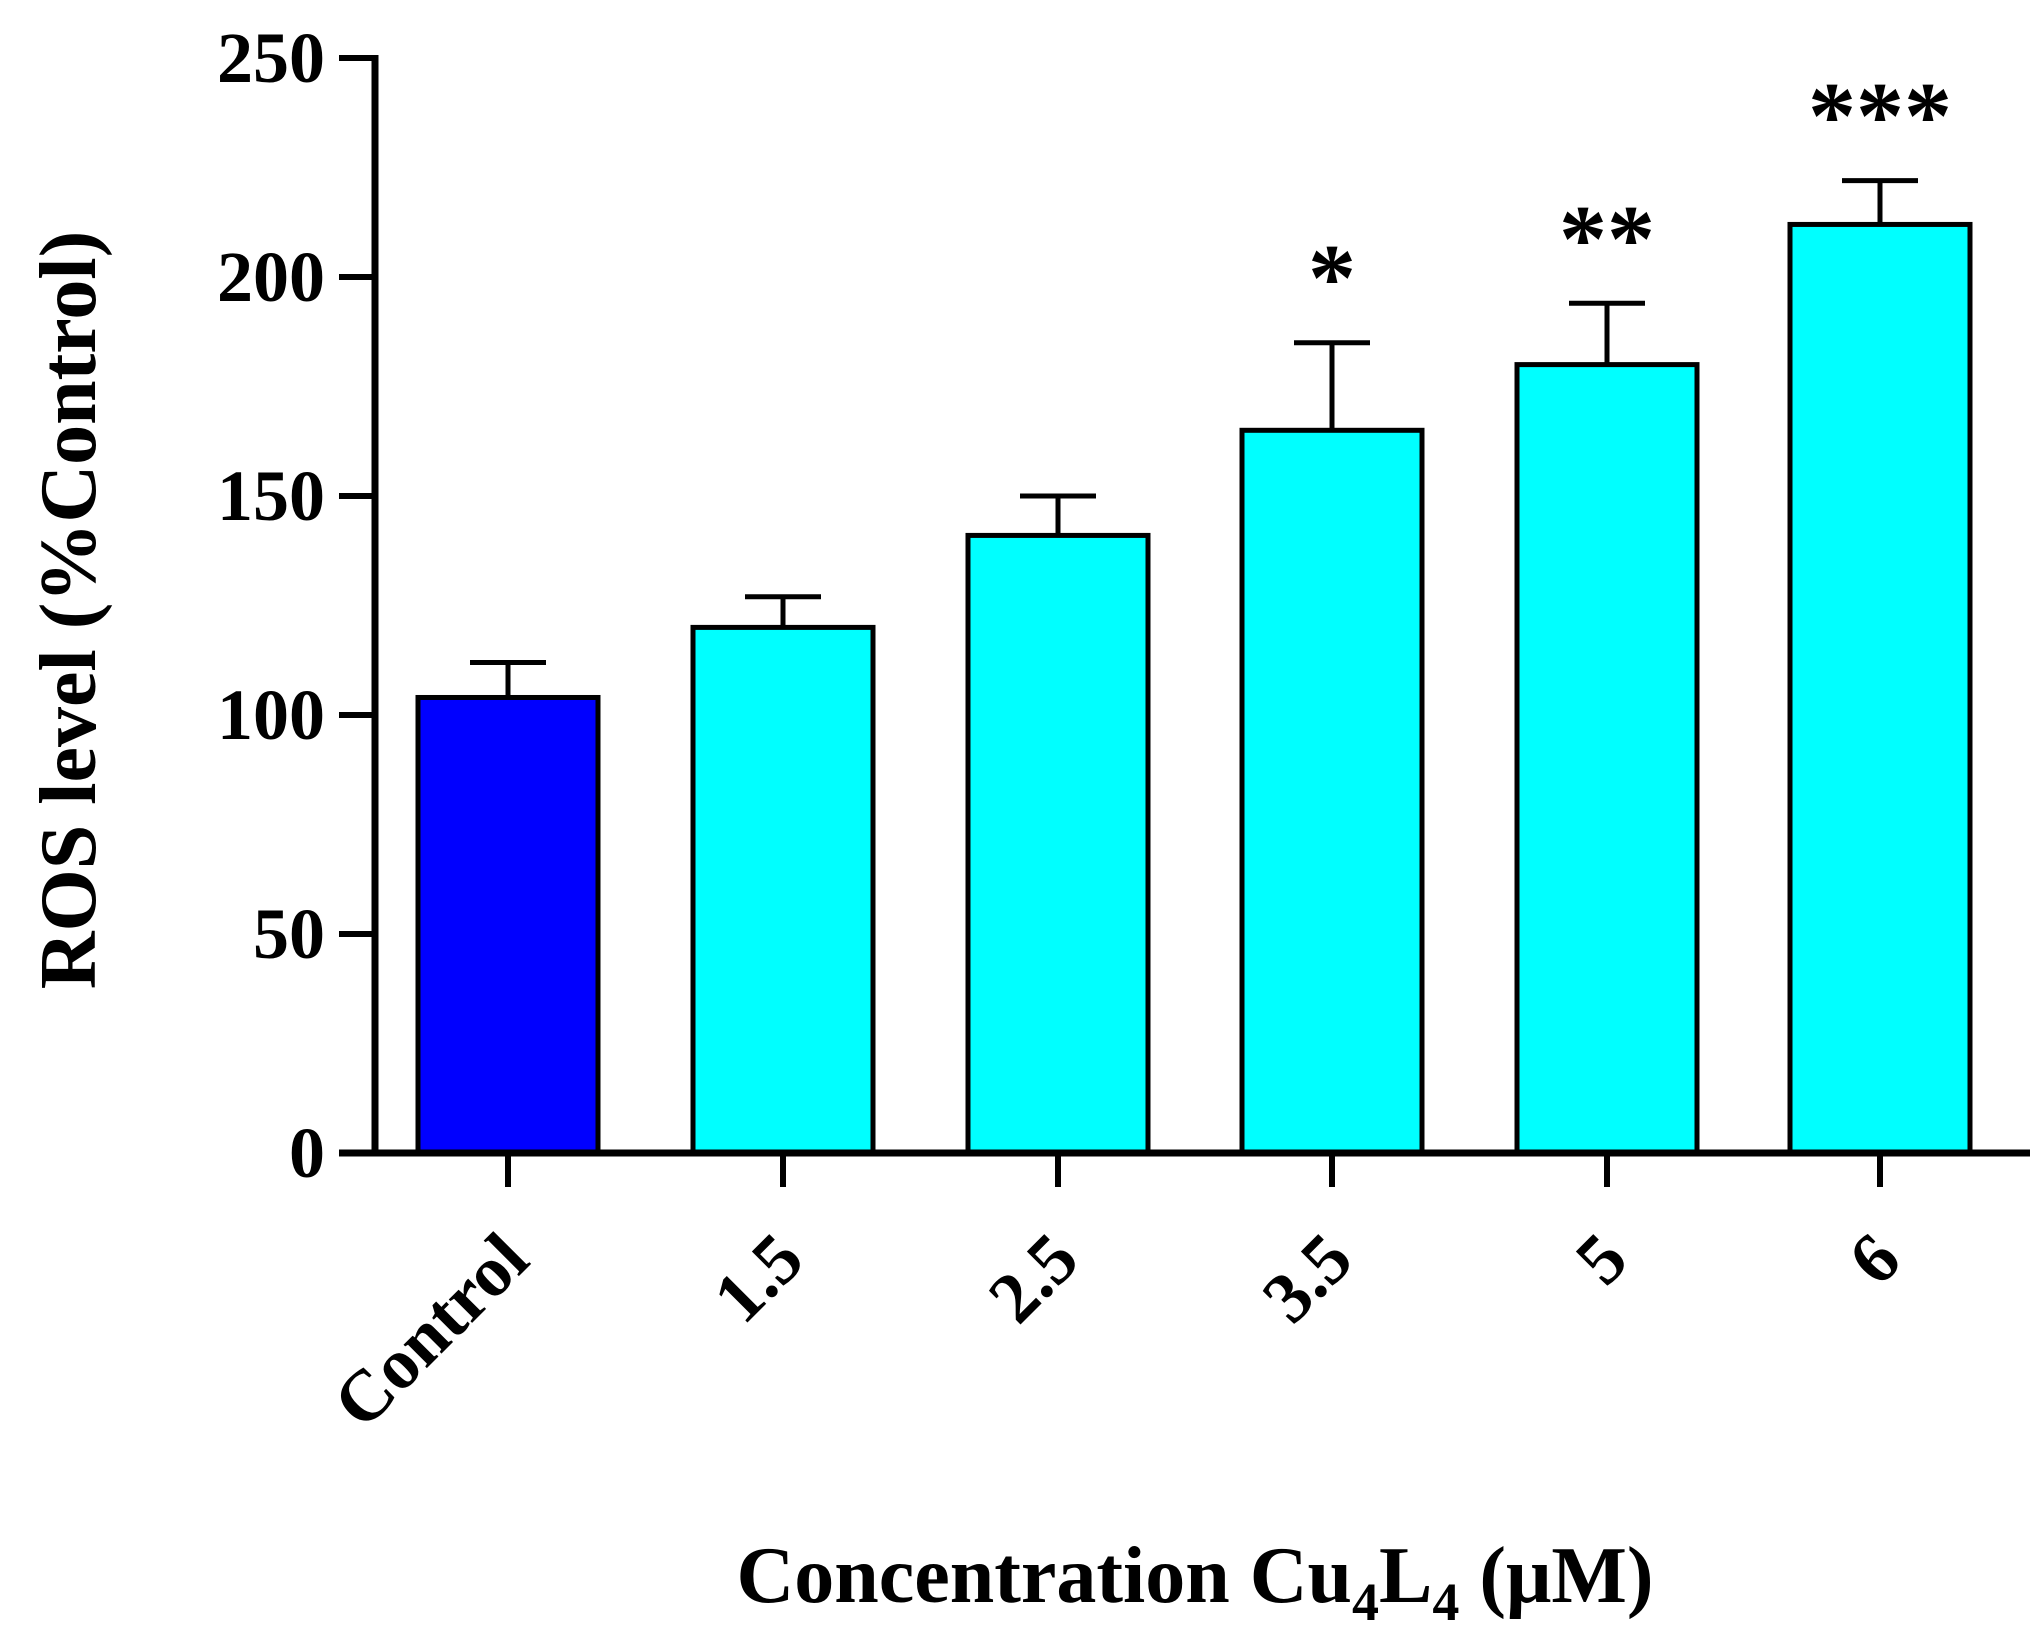  Describe the element at coordinates (430, 1330) in the screenshot. I see `x-tick-label: Control` at that location.